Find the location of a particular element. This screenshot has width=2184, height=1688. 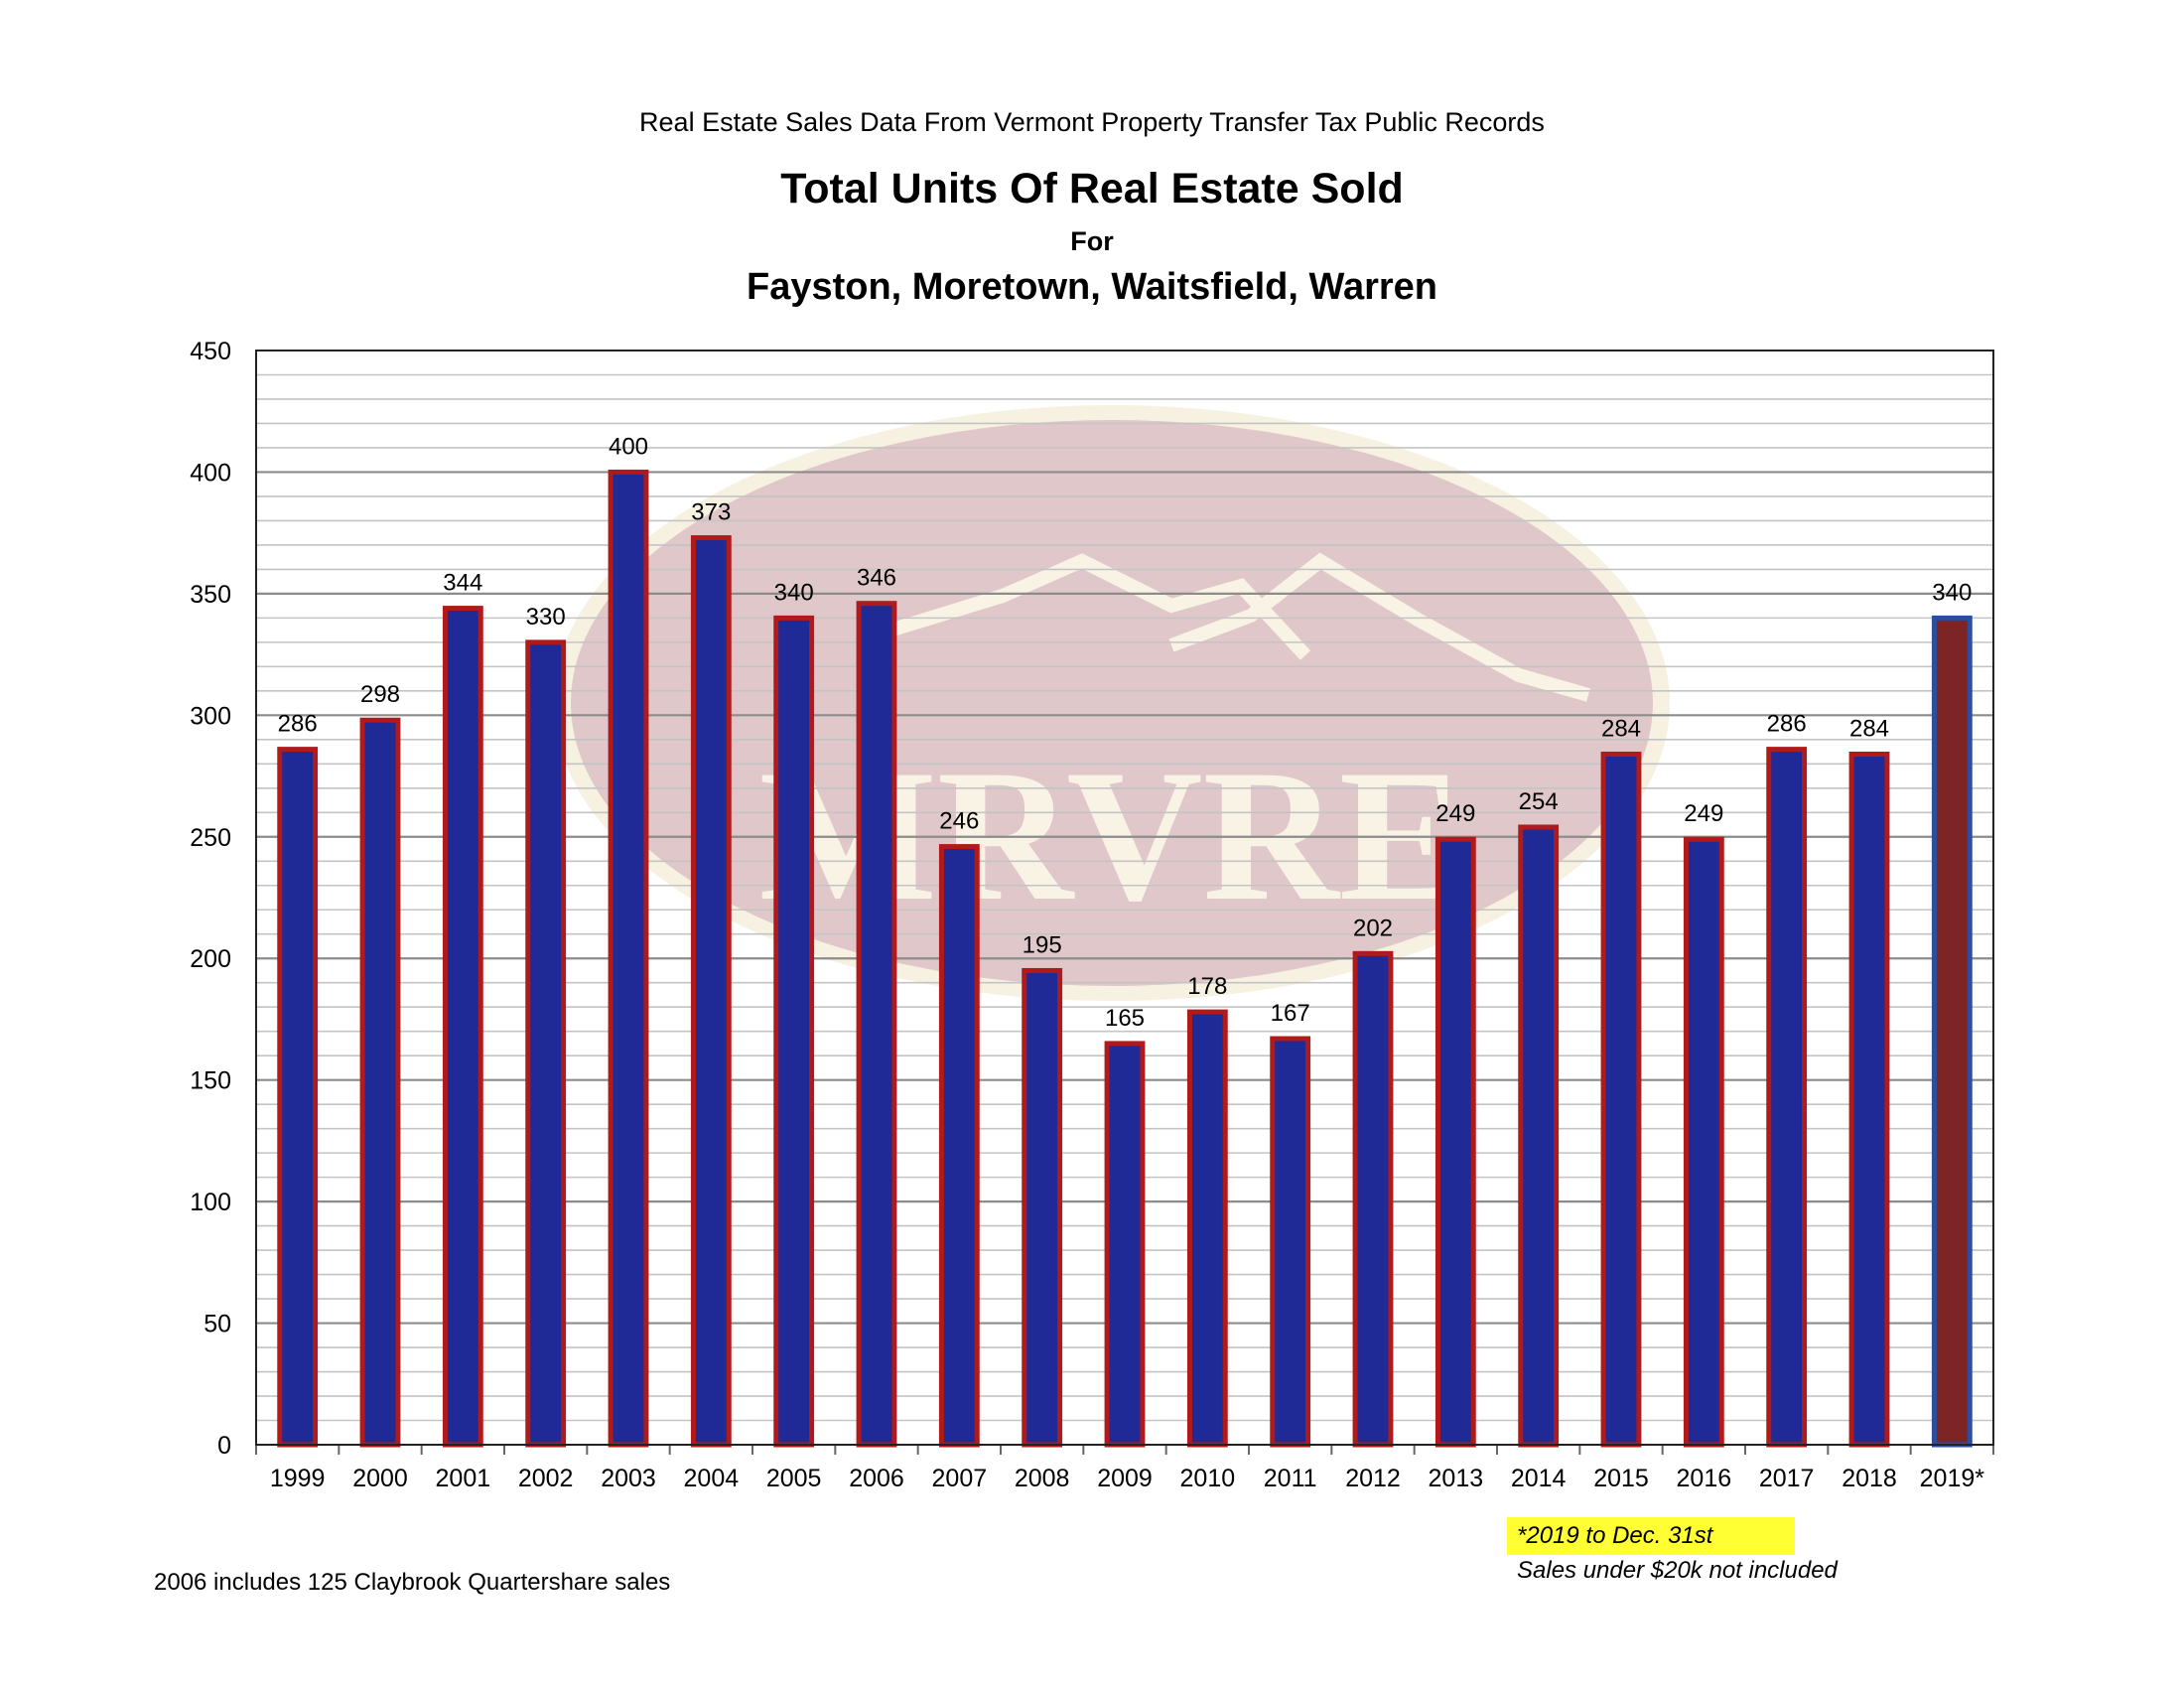

footnote-2019-range: *2019 to Dec. 31st is located at coordinates (1651, 1536).